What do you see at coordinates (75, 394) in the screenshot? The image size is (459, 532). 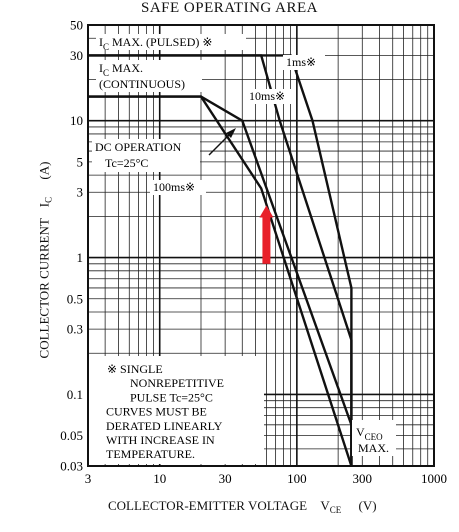 I see `y-tick-label: 0.1` at bounding box center [75, 394].